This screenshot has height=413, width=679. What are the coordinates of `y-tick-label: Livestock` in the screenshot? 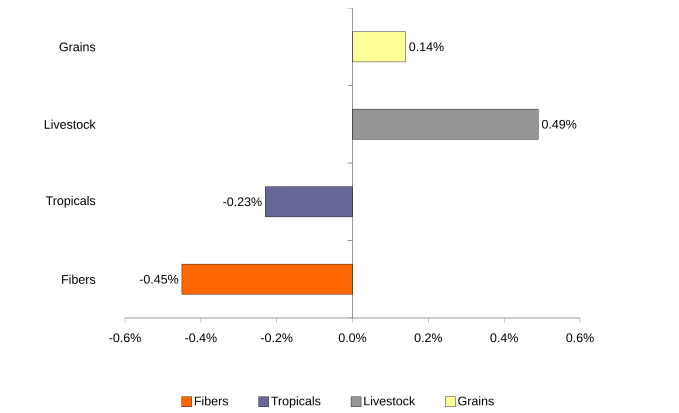 It's located at (70, 124).